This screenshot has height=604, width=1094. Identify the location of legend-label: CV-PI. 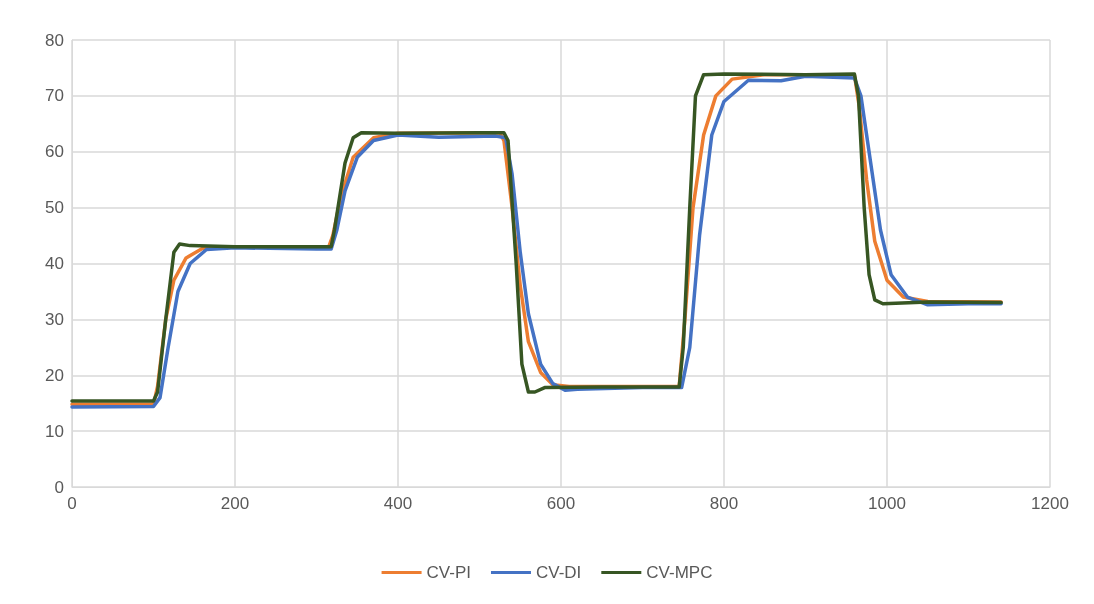
(448, 572).